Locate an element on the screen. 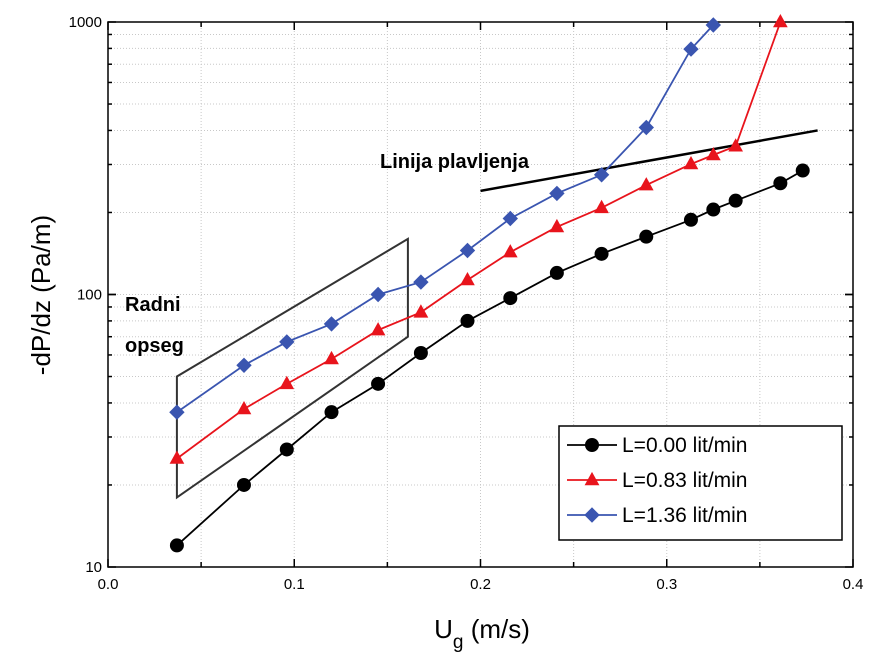 Image resolution: width=870 pixels, height=656 pixels. legend-label: L=0.00 lit/min is located at coordinates (685, 445).